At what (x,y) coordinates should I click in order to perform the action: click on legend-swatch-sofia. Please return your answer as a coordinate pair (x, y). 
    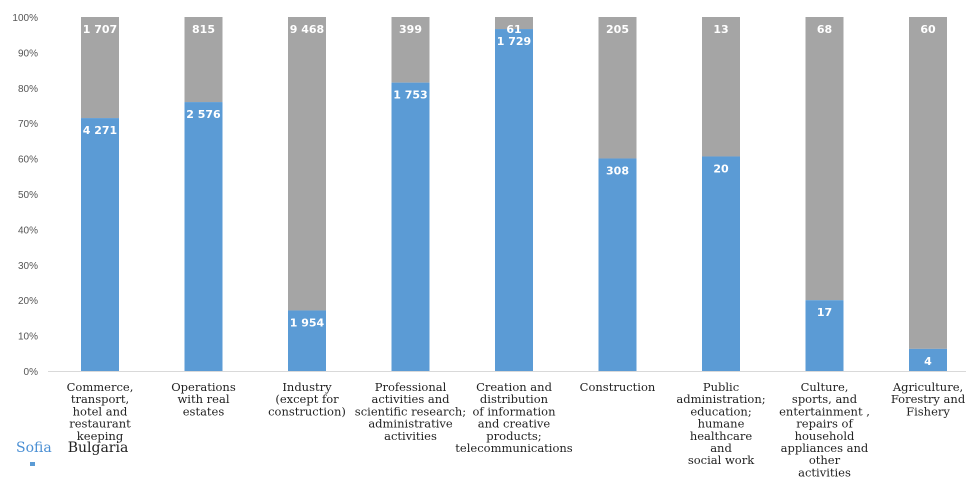
    Looking at the image, I should click on (32, 464).